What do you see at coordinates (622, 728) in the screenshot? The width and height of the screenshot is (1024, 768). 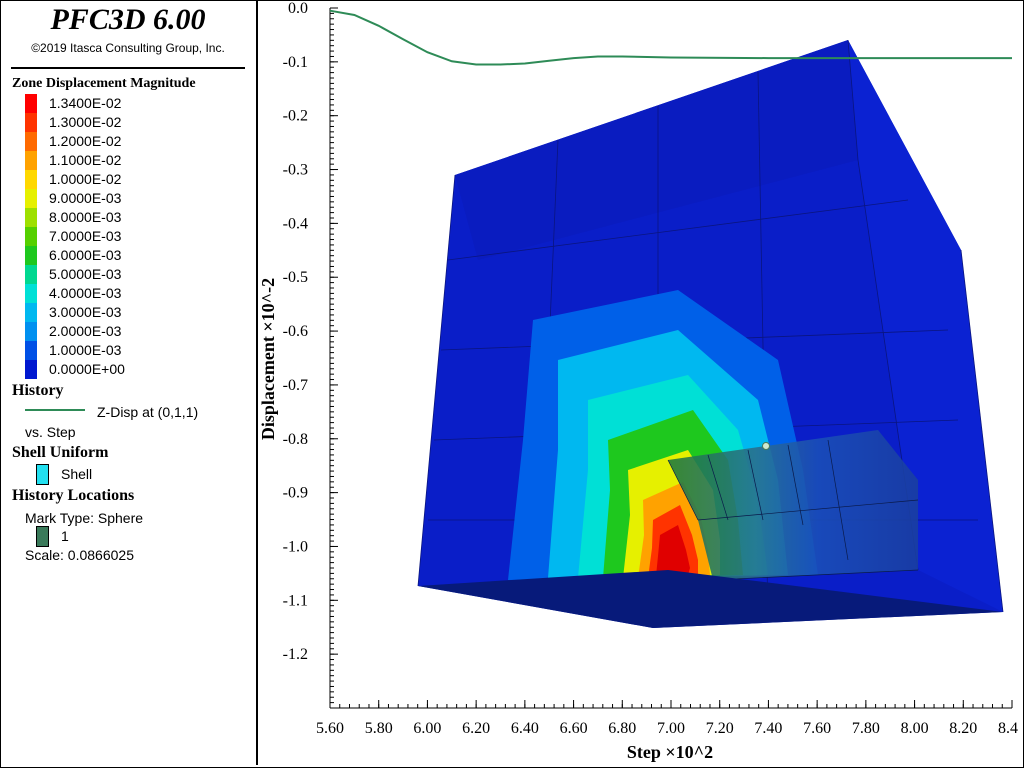 I see `x-tick-label: 6.80` at bounding box center [622, 728].